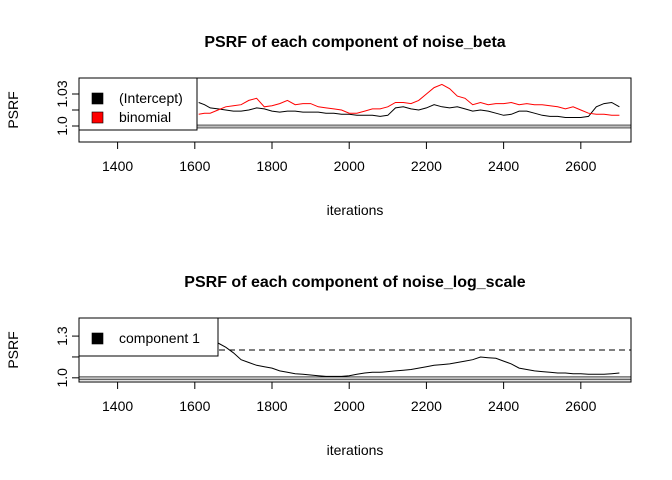 The image size is (672, 480). What do you see at coordinates (409, 109) in the screenshot?
I see `series-line-intercept` at bounding box center [409, 109].